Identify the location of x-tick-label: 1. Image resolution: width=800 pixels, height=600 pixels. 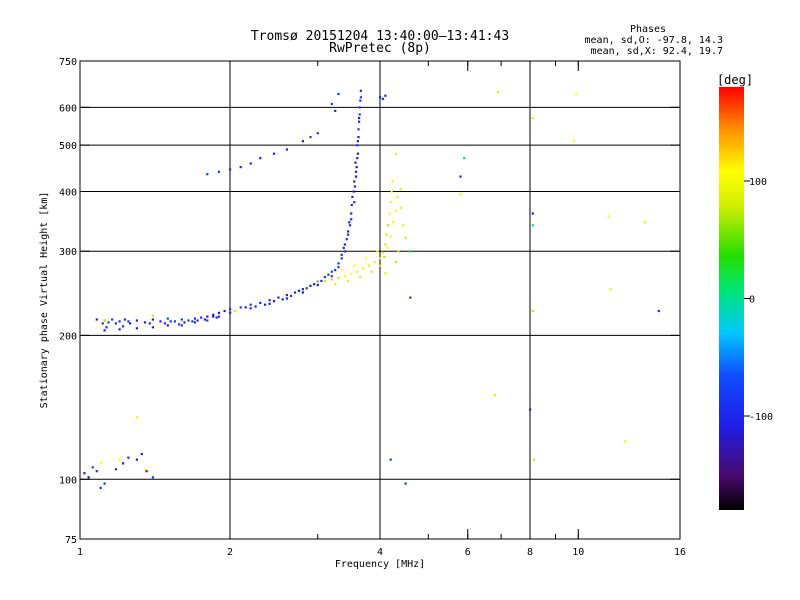
(80, 552).